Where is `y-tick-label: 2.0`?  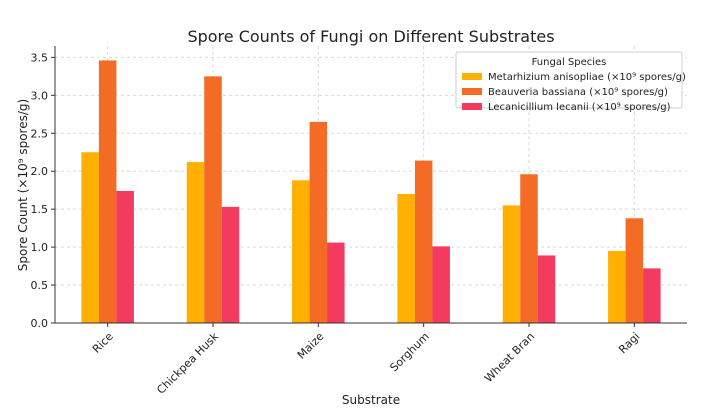 y-tick-label: 2.0 is located at coordinates (40, 171).